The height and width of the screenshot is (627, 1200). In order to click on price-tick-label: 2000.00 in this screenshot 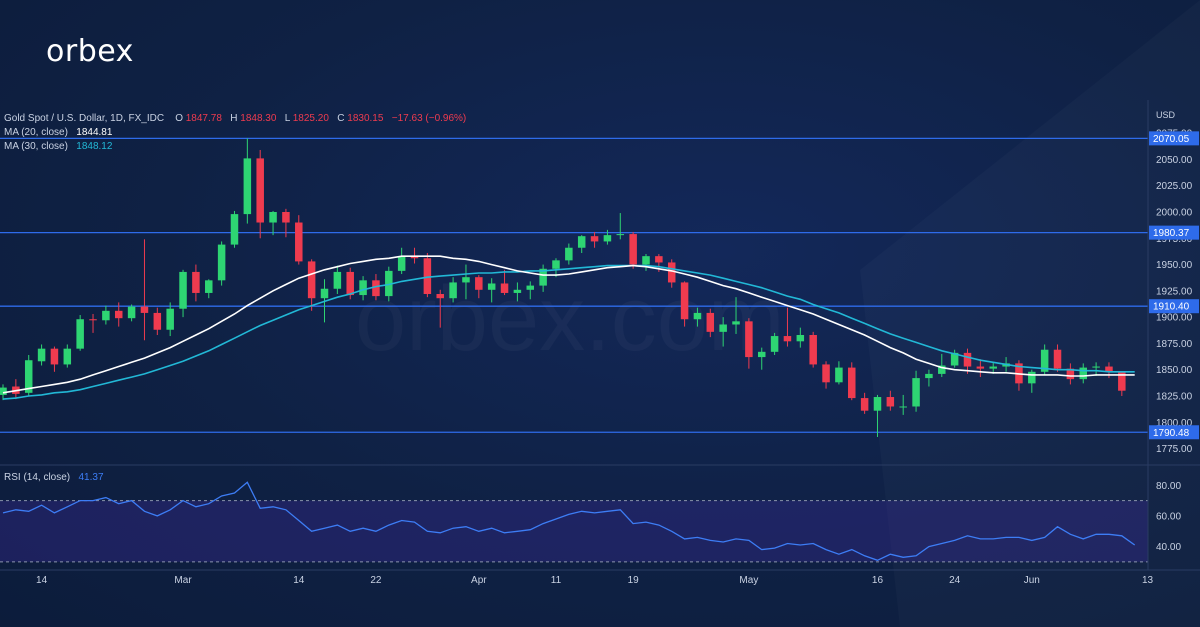, I will do `click(1174, 213)`.